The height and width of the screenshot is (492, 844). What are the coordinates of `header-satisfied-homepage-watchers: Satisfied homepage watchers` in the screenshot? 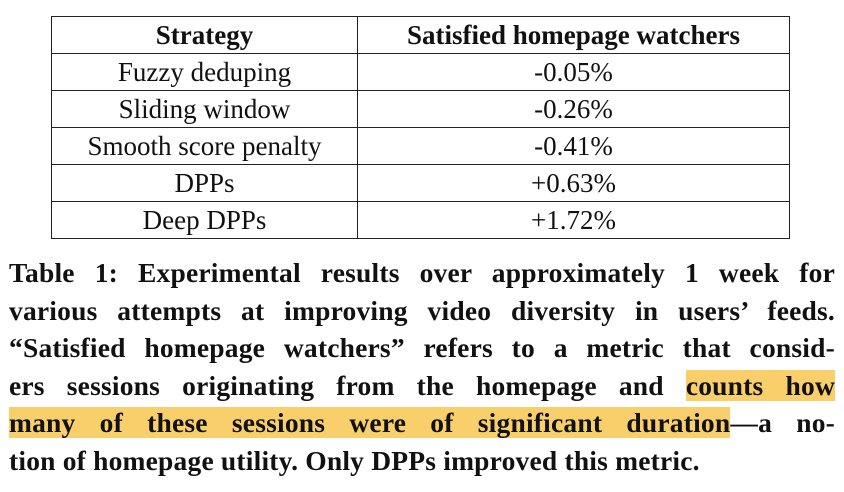 It's located at (573, 35).